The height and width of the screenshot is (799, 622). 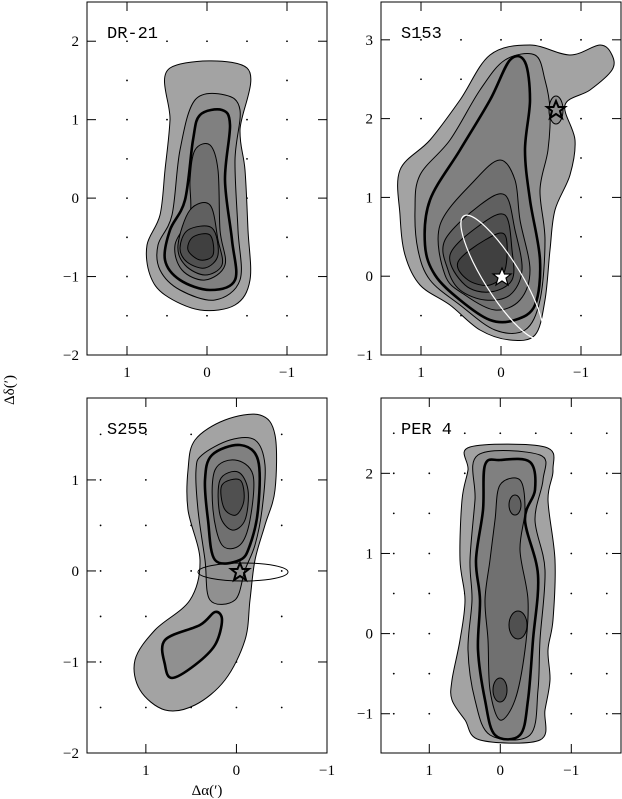 I want to click on panel-title: PER 4, so click(x=426, y=430).